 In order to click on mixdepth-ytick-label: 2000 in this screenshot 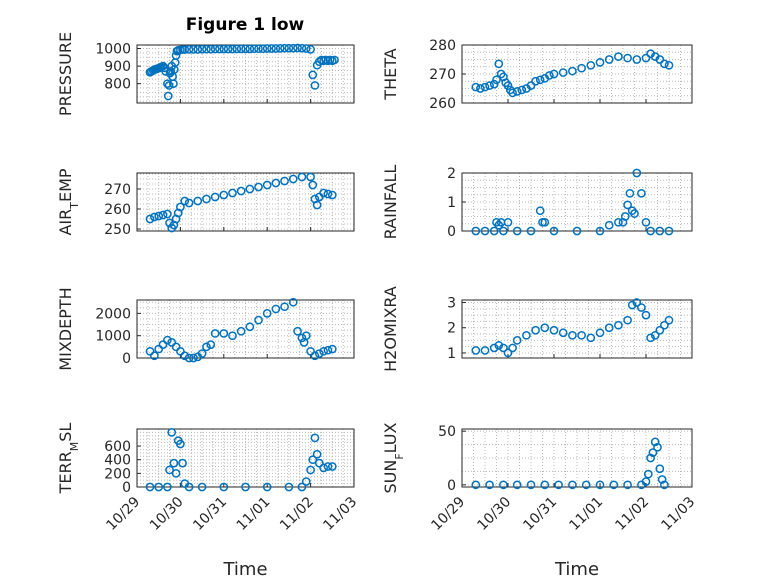, I will do `click(113, 314)`.